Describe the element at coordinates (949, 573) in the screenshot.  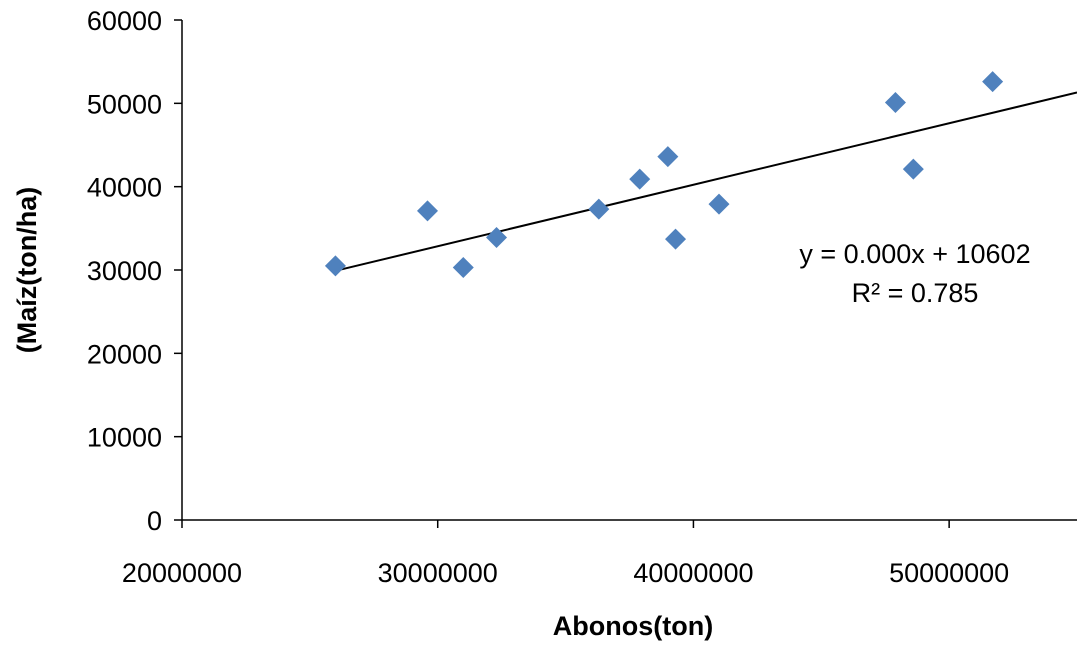
I see `x-tick-label: 50000000` at that location.